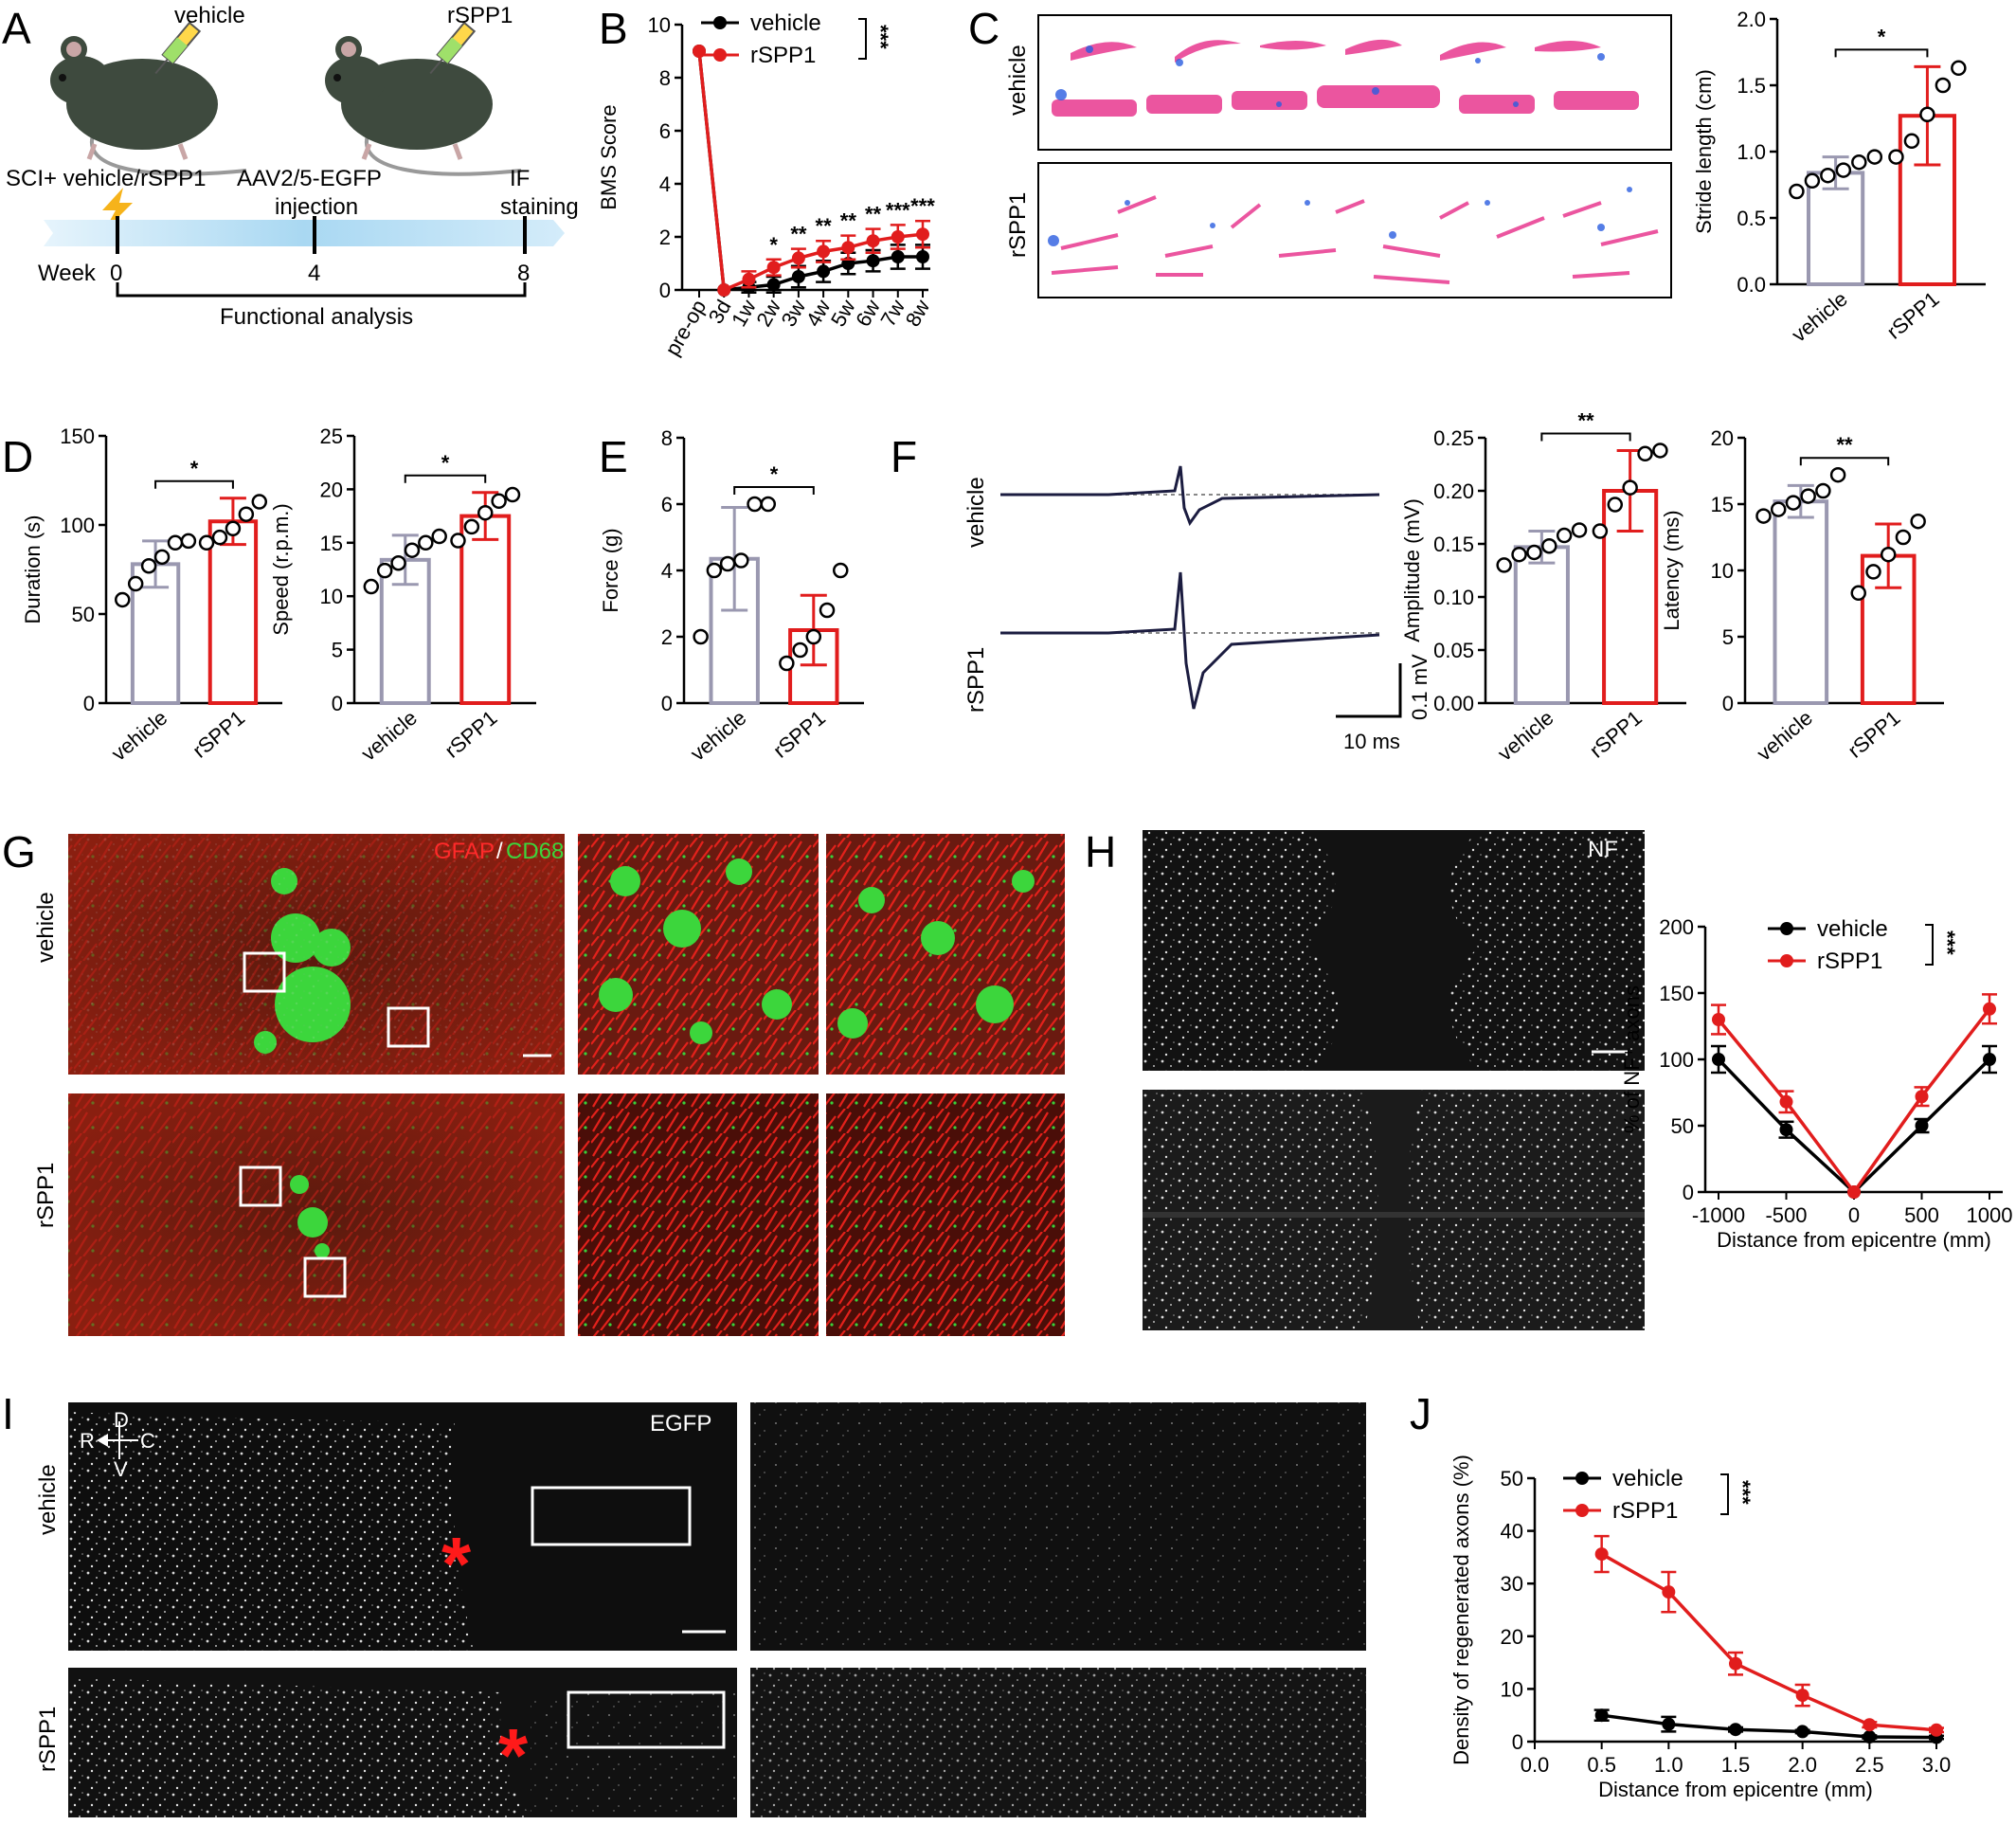  Describe the element at coordinates (810, 171) in the screenshot. I see `B-series-line-vehicle` at that location.